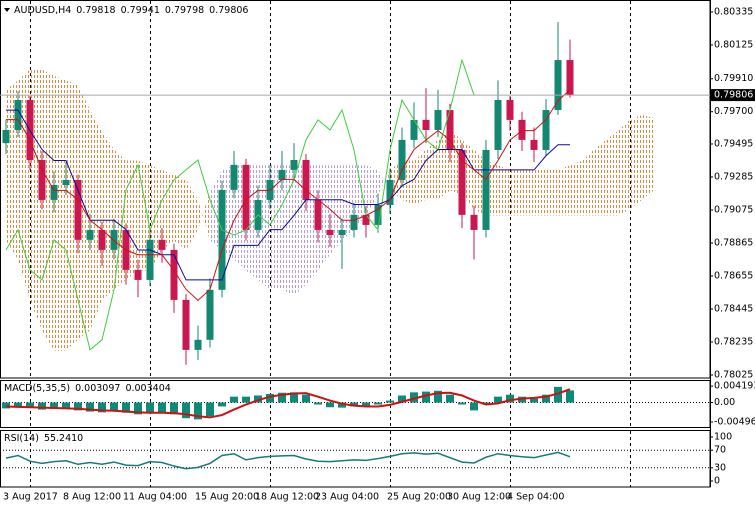  I want to click on price-axis-label: 0.79700, so click(733, 111).